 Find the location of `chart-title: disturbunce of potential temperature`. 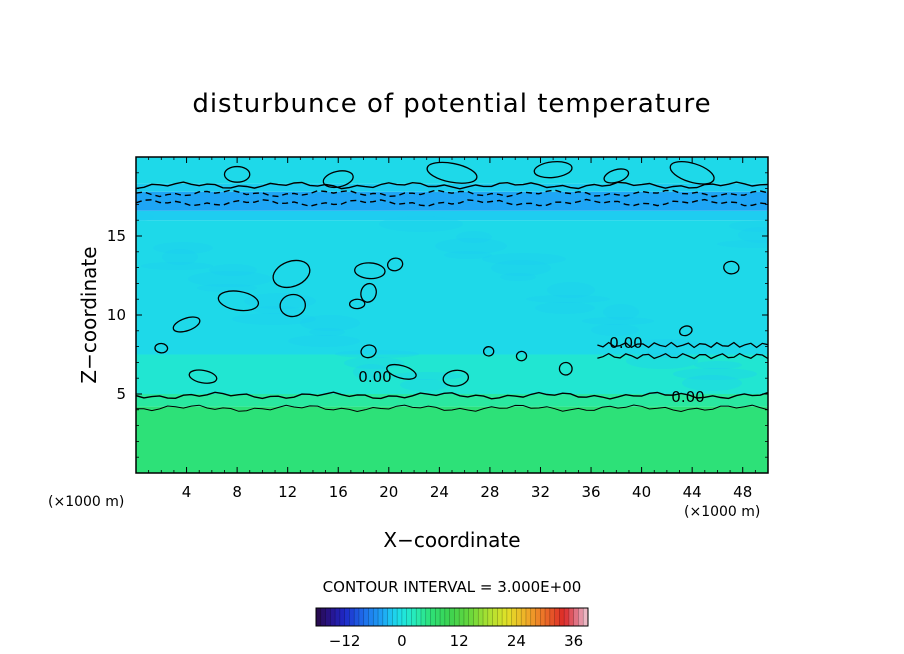

chart-title: disturbunce of potential temperature is located at coordinates (451, 104).